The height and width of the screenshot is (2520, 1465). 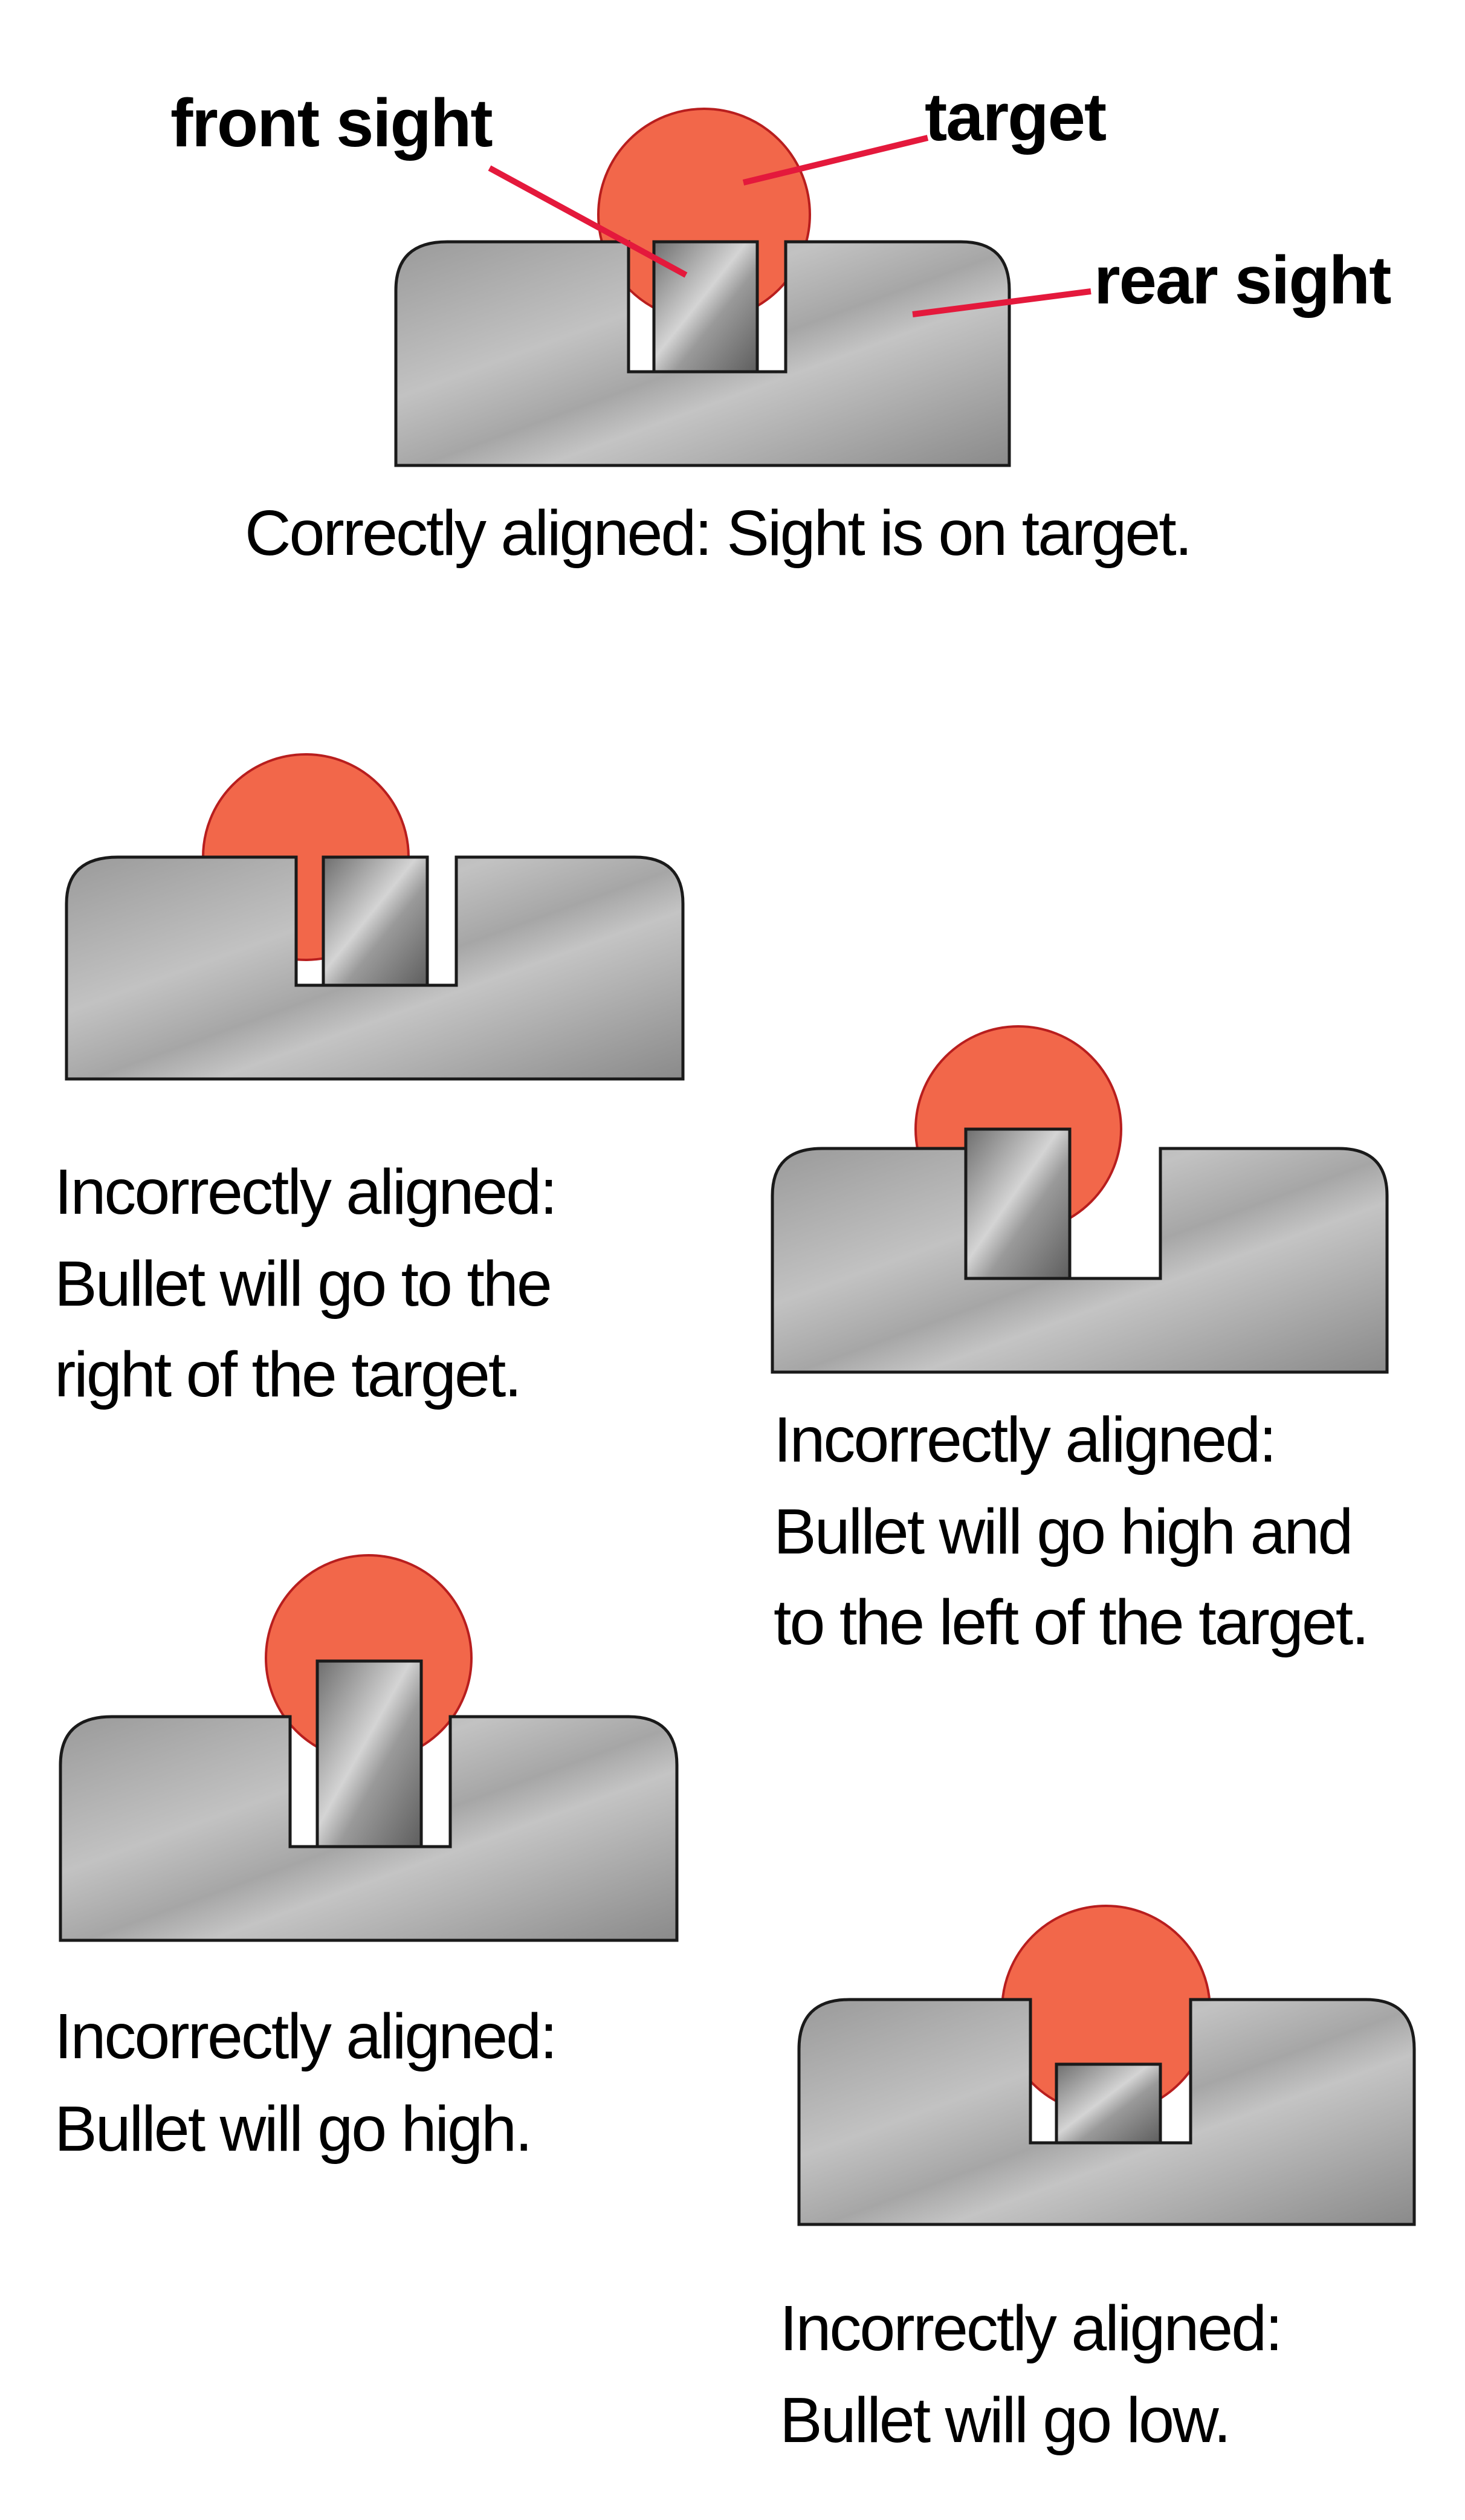 I want to click on caption-high-left-line-1: Incorrectly aligned:, so click(x=1024, y=1439).